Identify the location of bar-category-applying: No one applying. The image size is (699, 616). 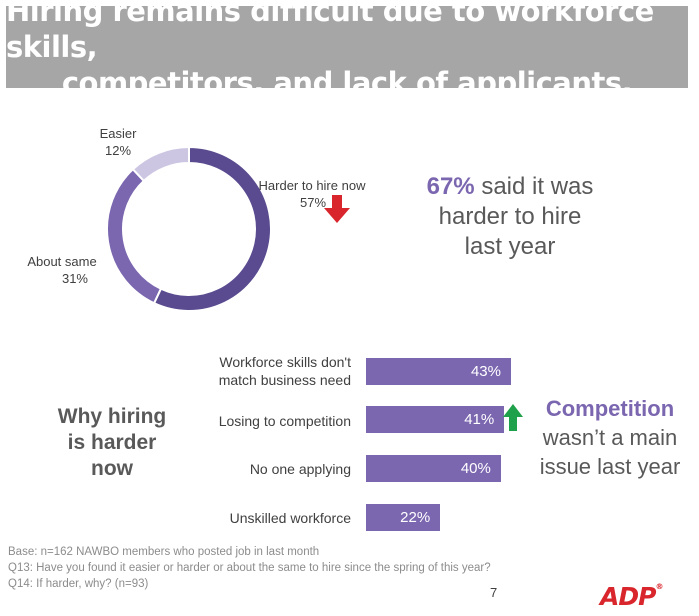
(300, 469).